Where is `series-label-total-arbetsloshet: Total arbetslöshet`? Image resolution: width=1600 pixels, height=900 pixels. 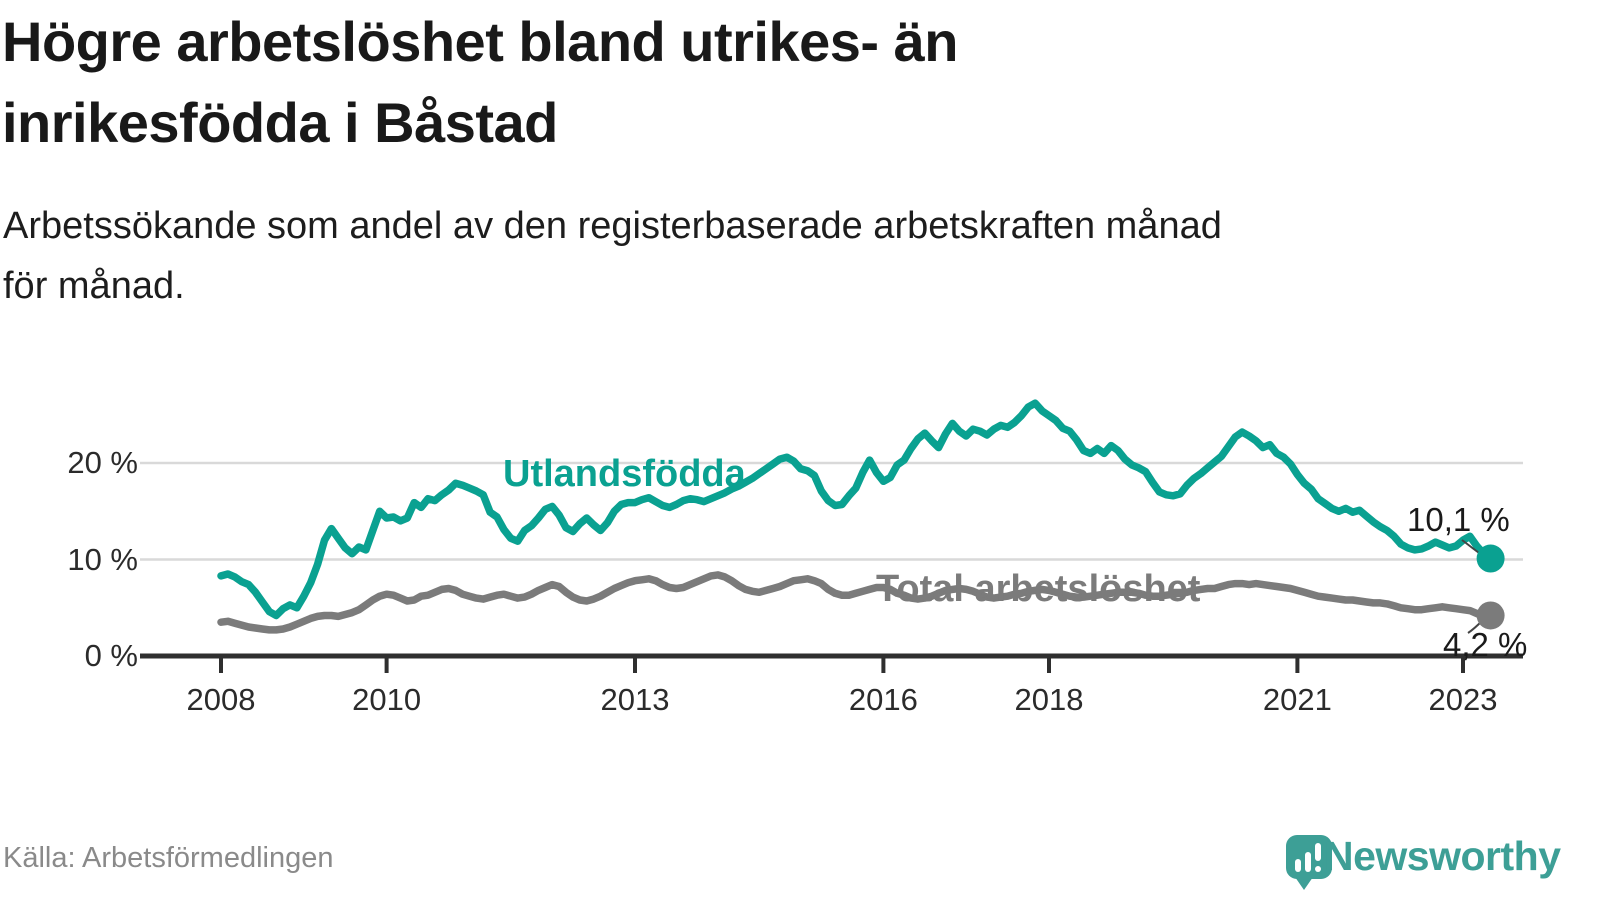 series-label-total-arbetsloshet: Total arbetslöshet is located at coordinates (1038, 589).